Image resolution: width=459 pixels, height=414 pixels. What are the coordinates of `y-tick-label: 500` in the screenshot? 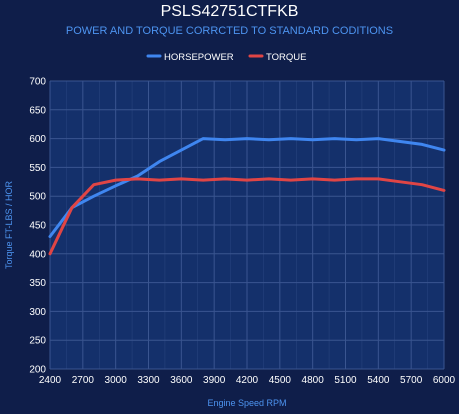 It's located at (37, 197).